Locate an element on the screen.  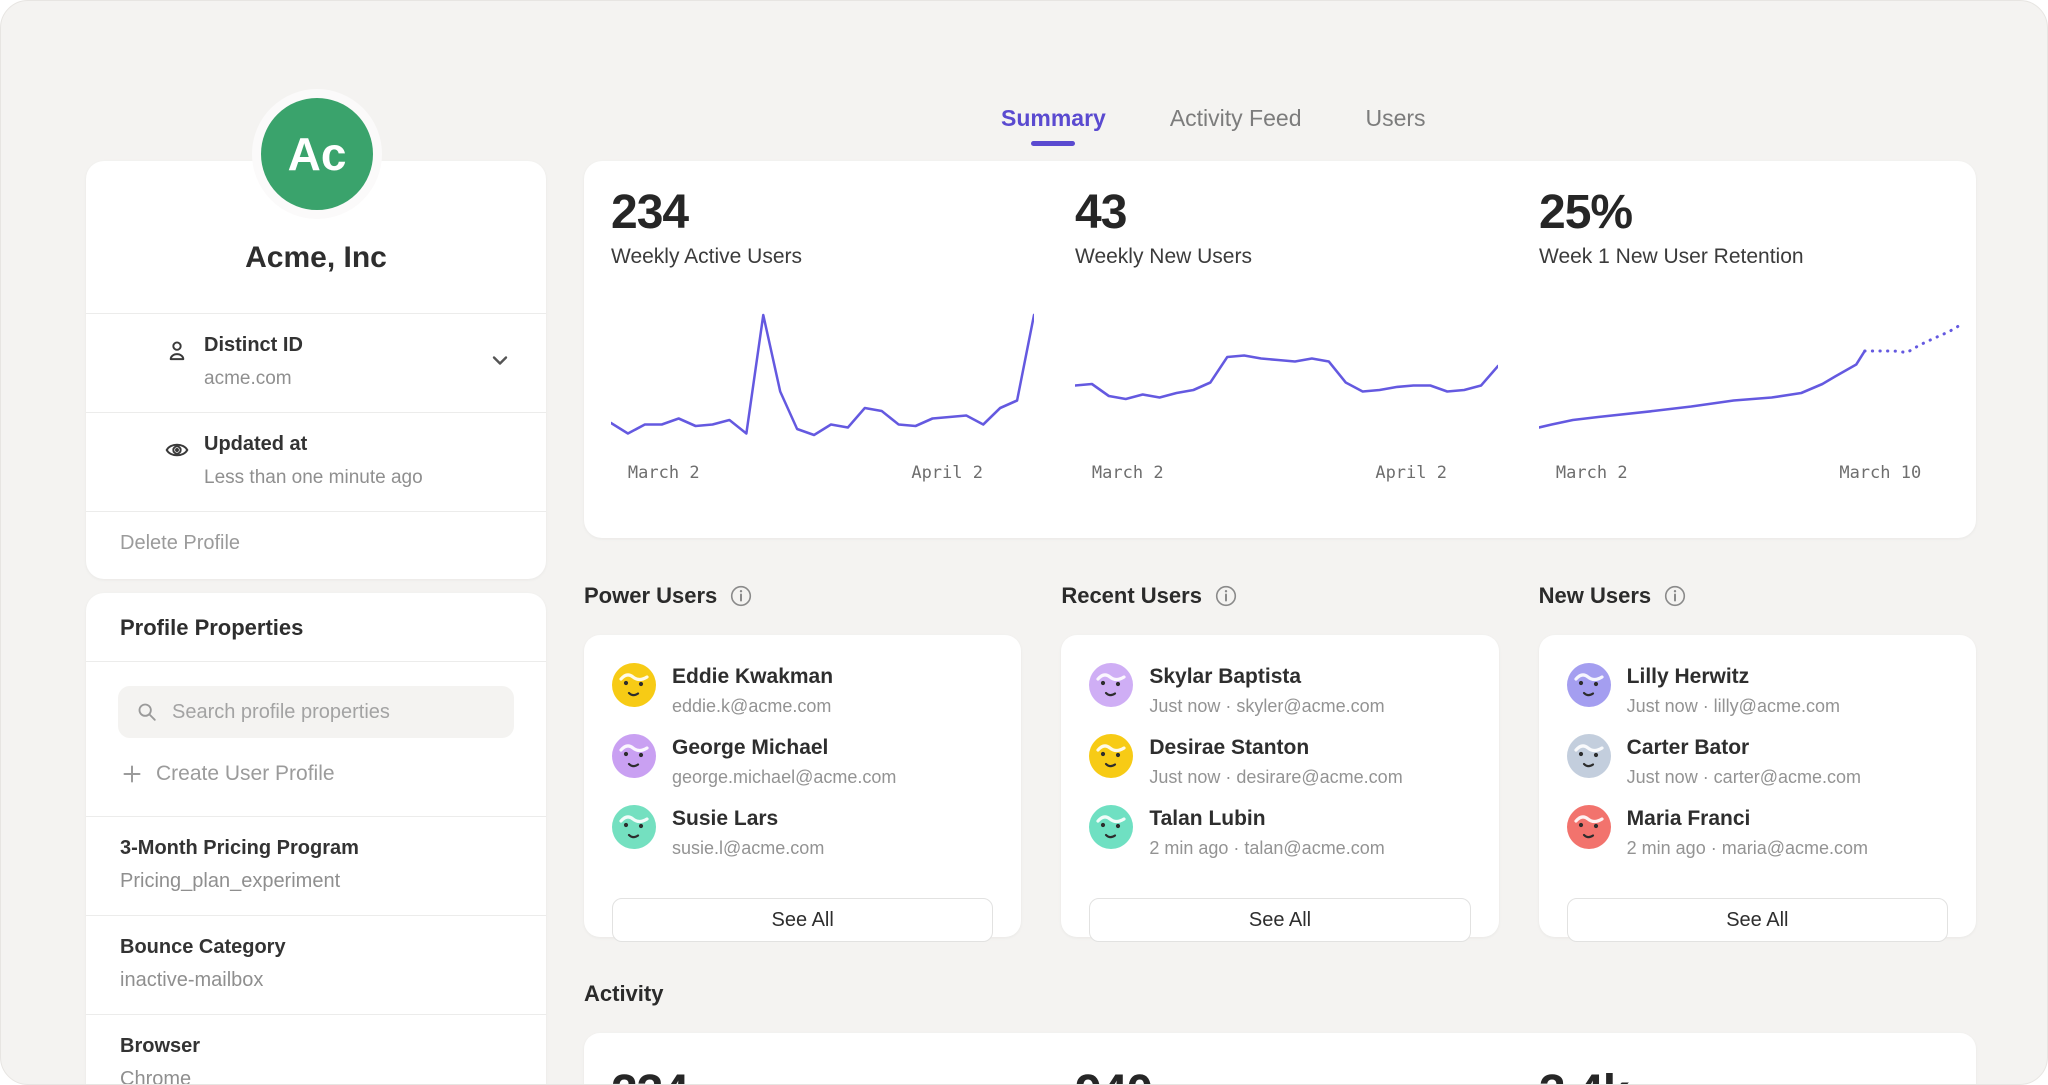
user-row: Lilly Herwitz Just now · lilly@acme.com is located at coordinates (1757, 690).